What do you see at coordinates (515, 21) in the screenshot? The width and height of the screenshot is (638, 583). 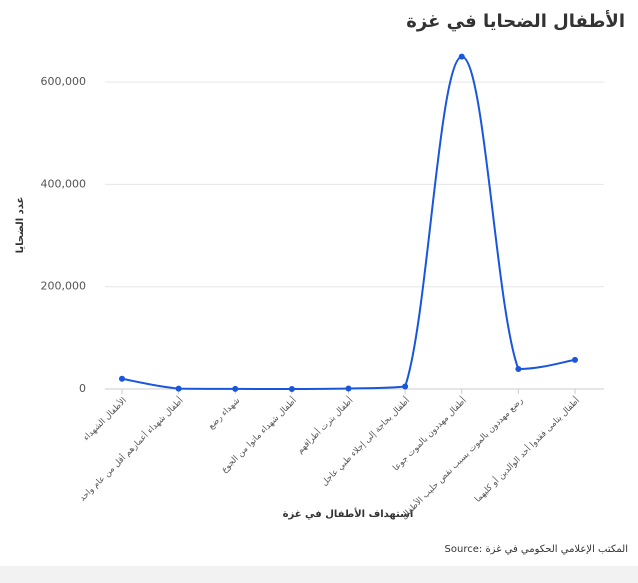 I see `chart-title: الأطفال الضحايا في غزة` at bounding box center [515, 21].